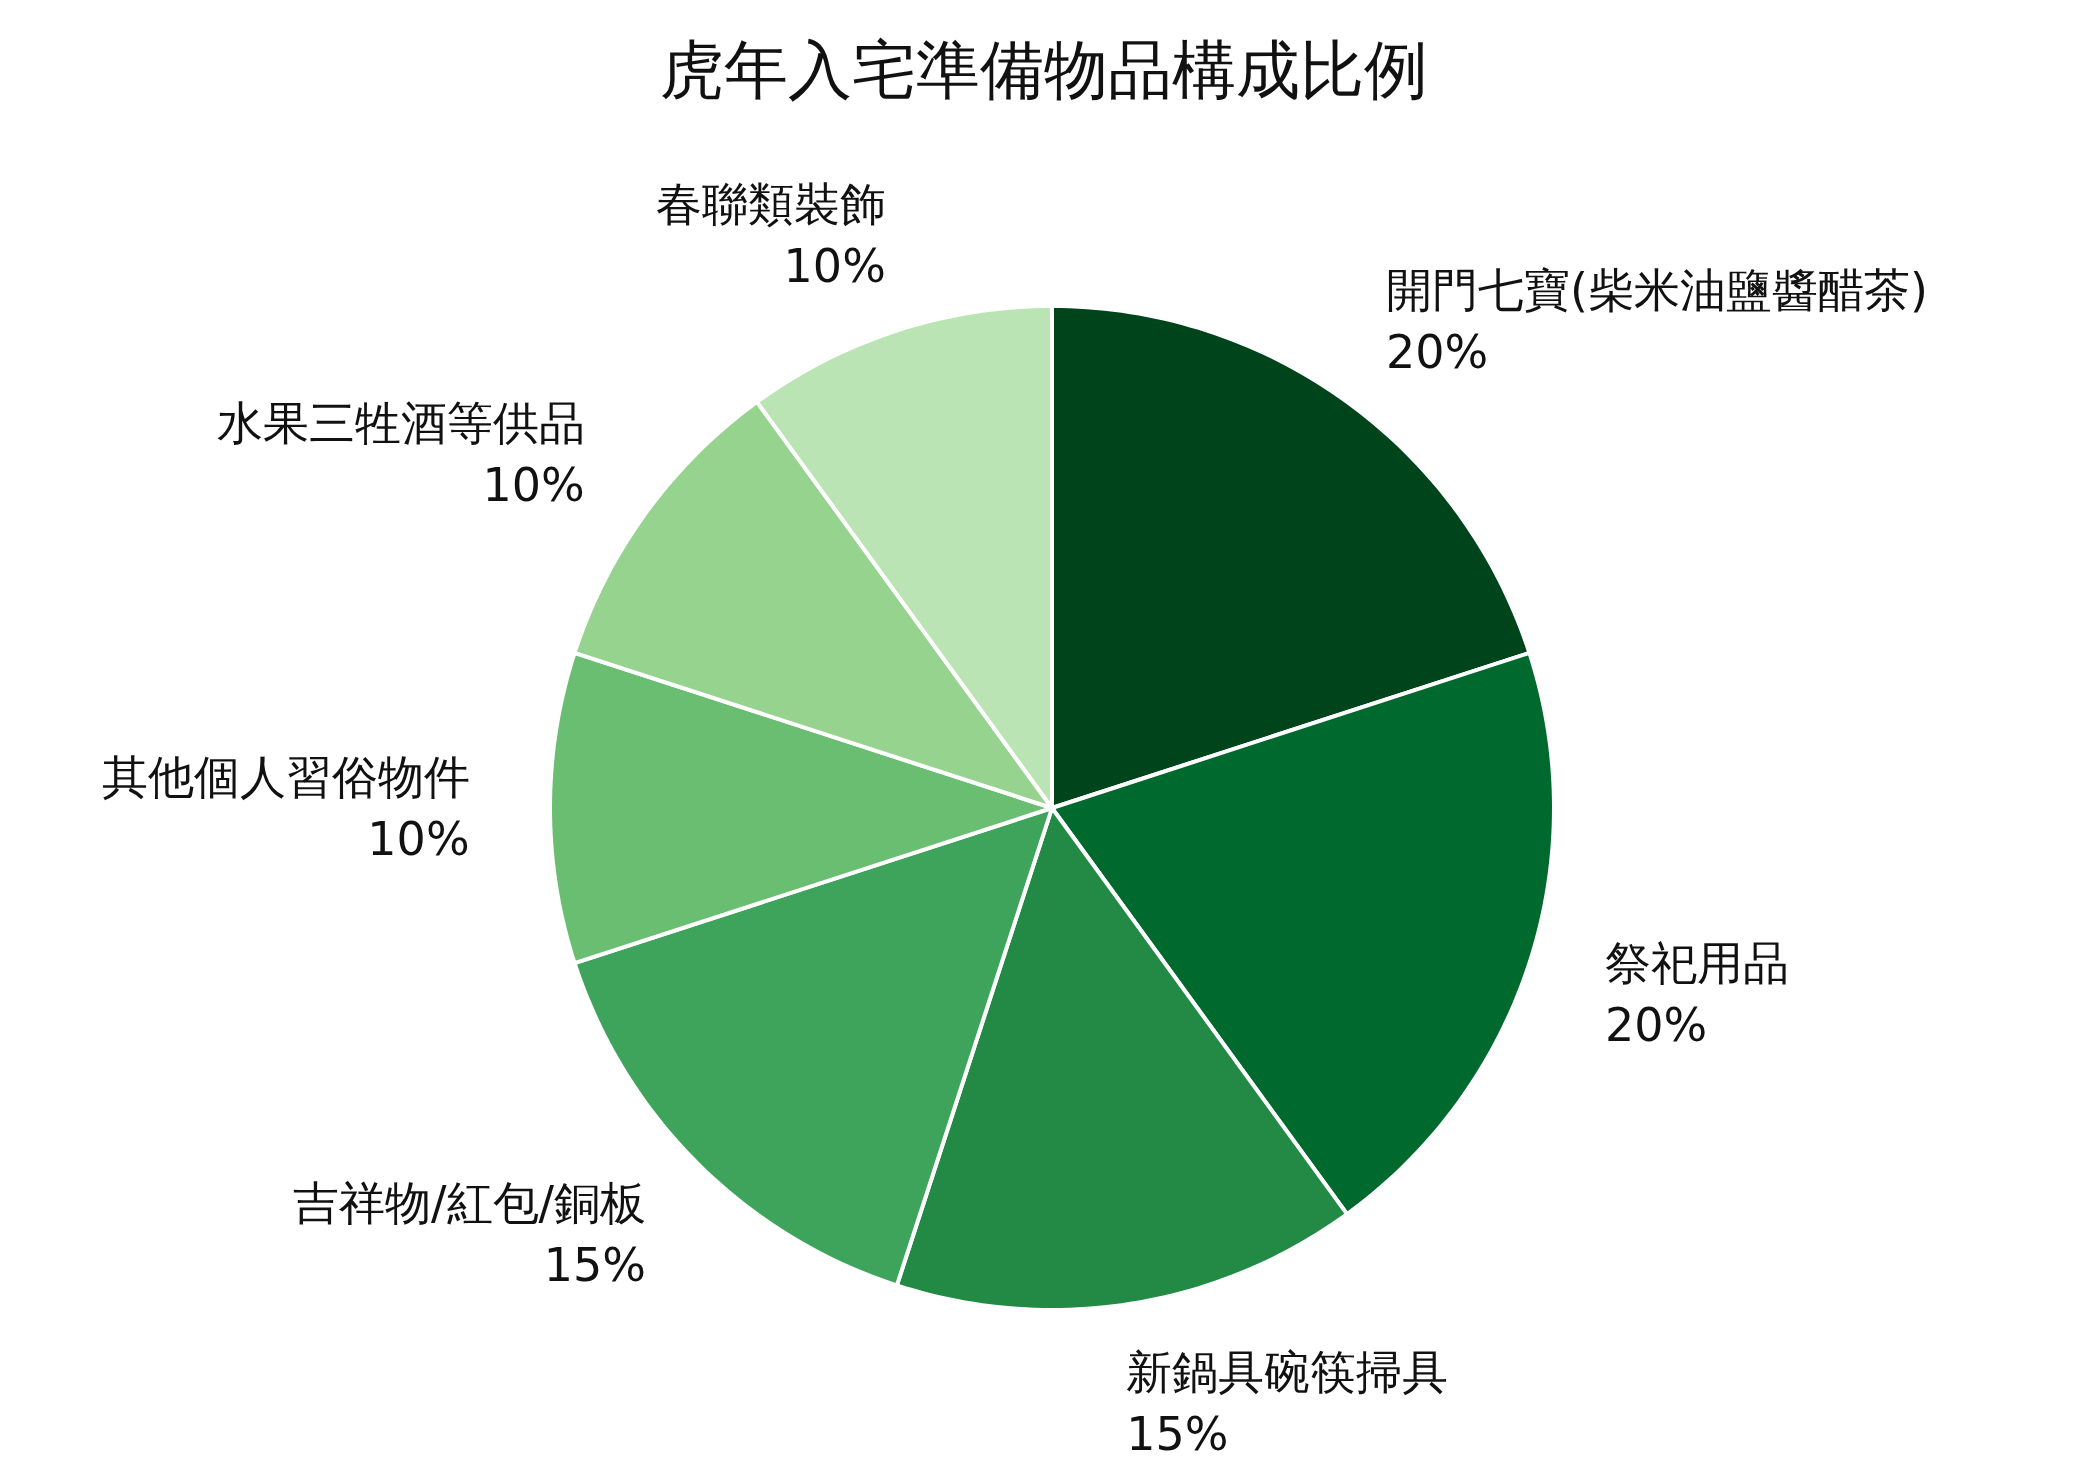 The height and width of the screenshot is (1468, 2087). Describe the element at coordinates (1287, 1371) in the screenshot. I see `slice-label: 新鍋具碗筷掃具` at that location.